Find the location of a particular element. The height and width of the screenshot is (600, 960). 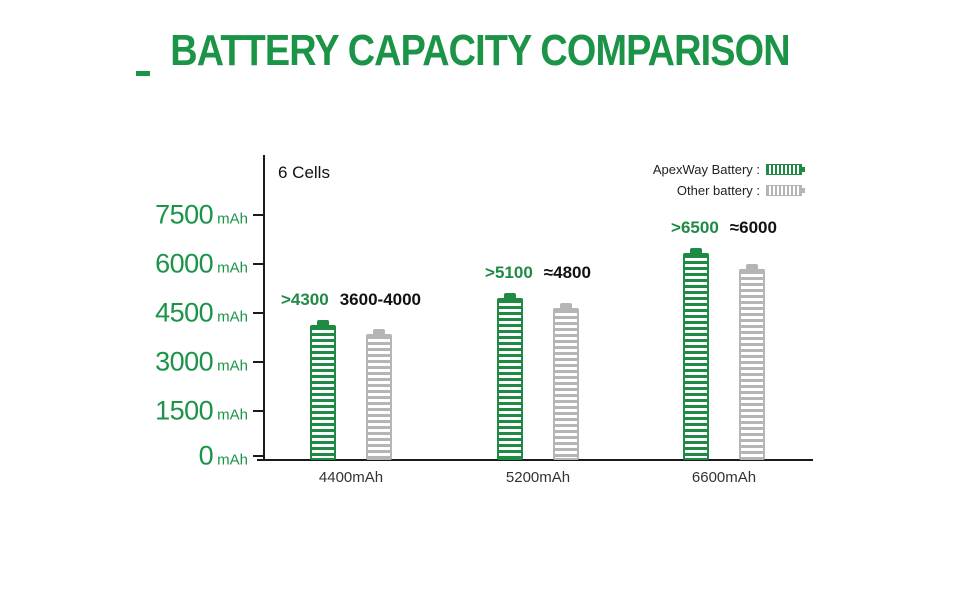

apexway-value-label: >6500 is located at coordinates (695, 227).